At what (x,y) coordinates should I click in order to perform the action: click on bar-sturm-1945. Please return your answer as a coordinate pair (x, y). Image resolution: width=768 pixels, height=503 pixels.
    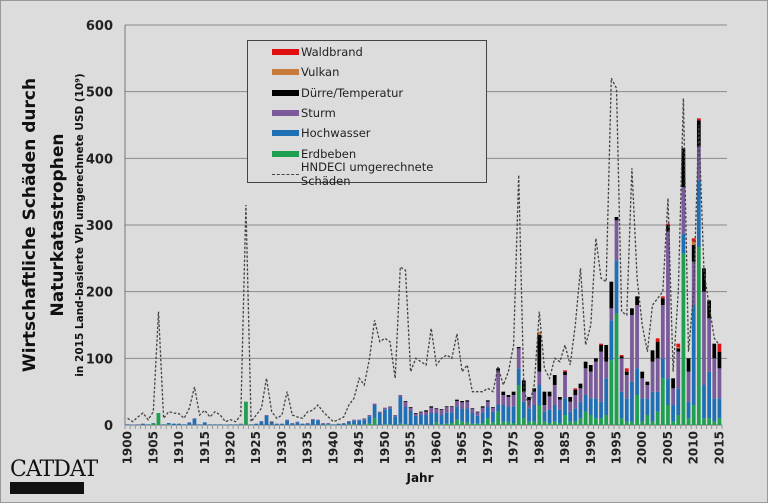
    Looking at the image, I should click on (359, 420).